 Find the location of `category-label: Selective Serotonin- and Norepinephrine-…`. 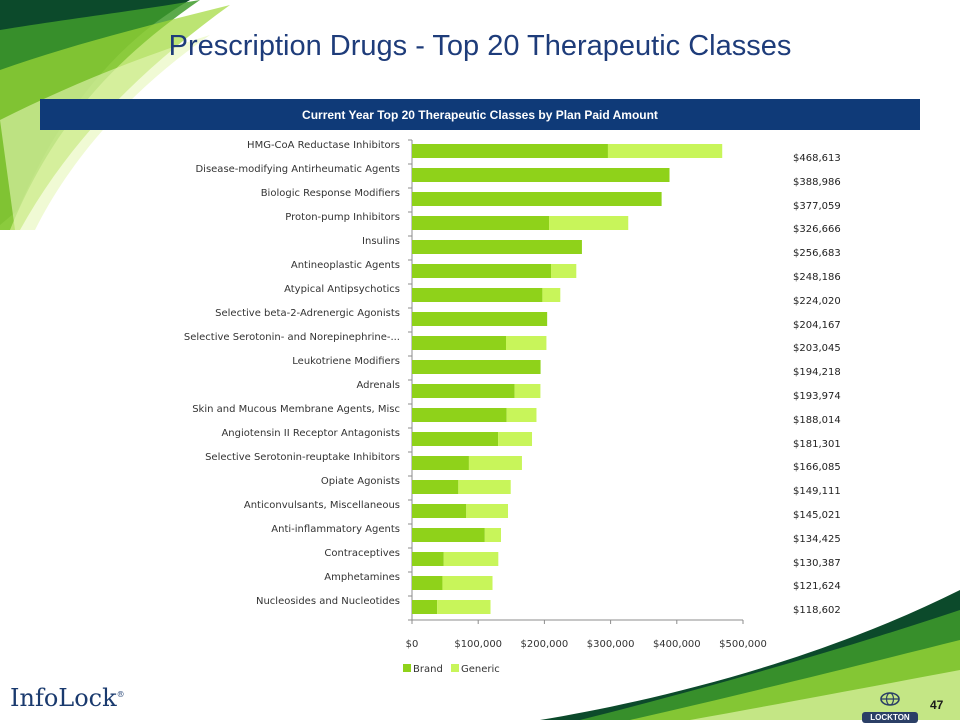

category-label: Selective Serotonin- and Norepinephrine-… is located at coordinates (292, 337).